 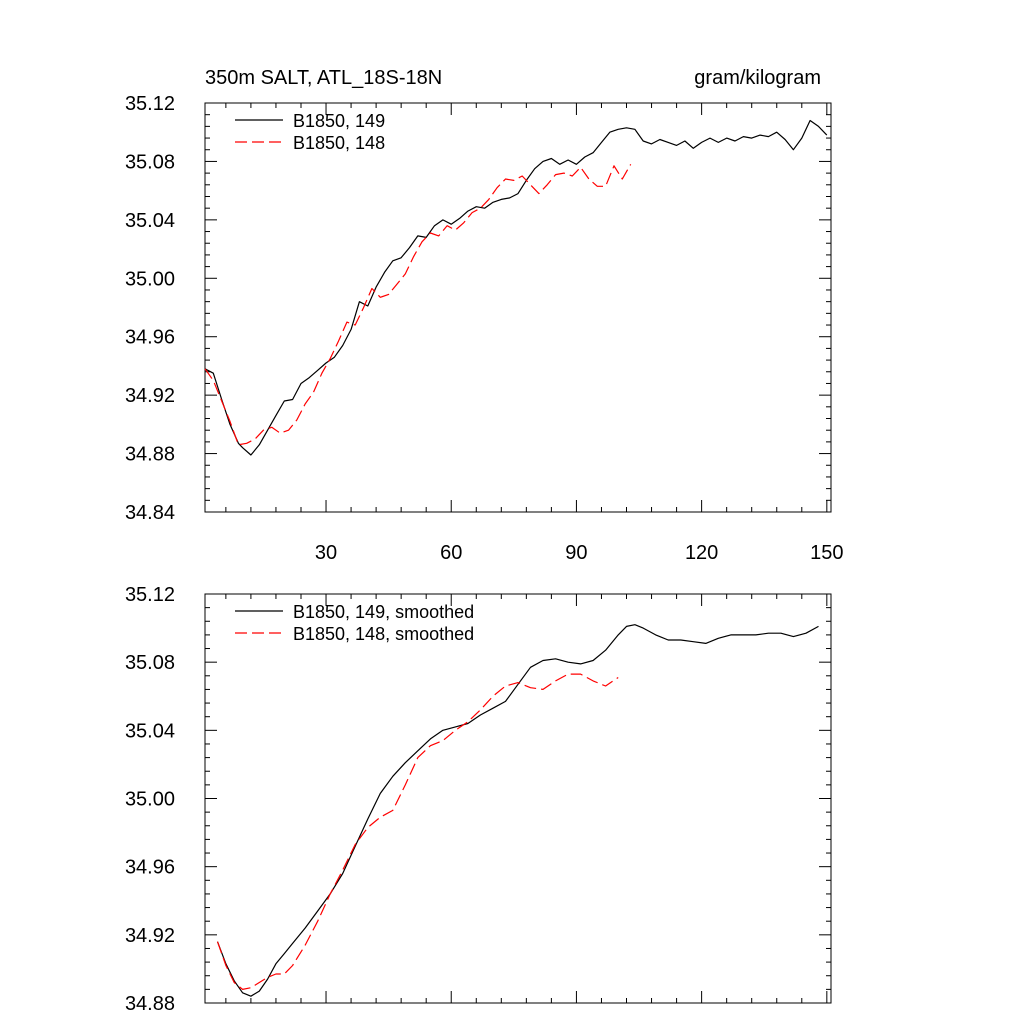 What do you see at coordinates (826, 553) in the screenshot?
I see `x-tick-label: 150` at bounding box center [826, 553].